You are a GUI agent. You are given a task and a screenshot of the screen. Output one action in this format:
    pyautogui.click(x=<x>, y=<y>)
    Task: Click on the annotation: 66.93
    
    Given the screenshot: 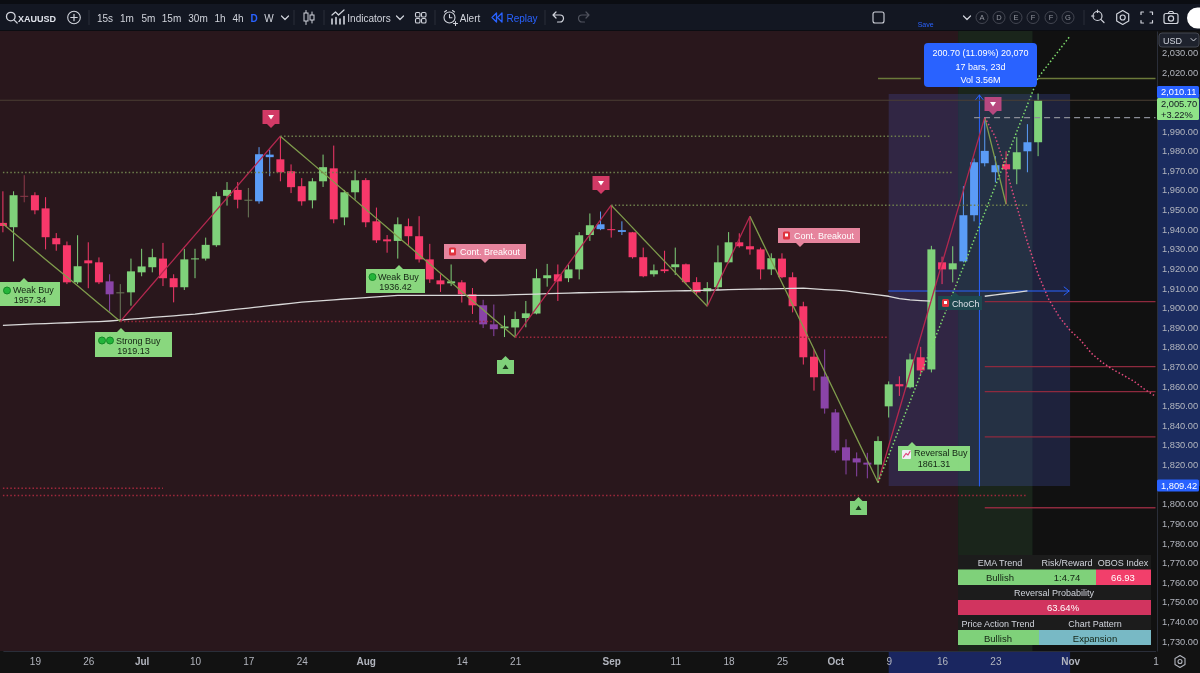 What is the action you would take?
    pyautogui.click(x=1123, y=577)
    